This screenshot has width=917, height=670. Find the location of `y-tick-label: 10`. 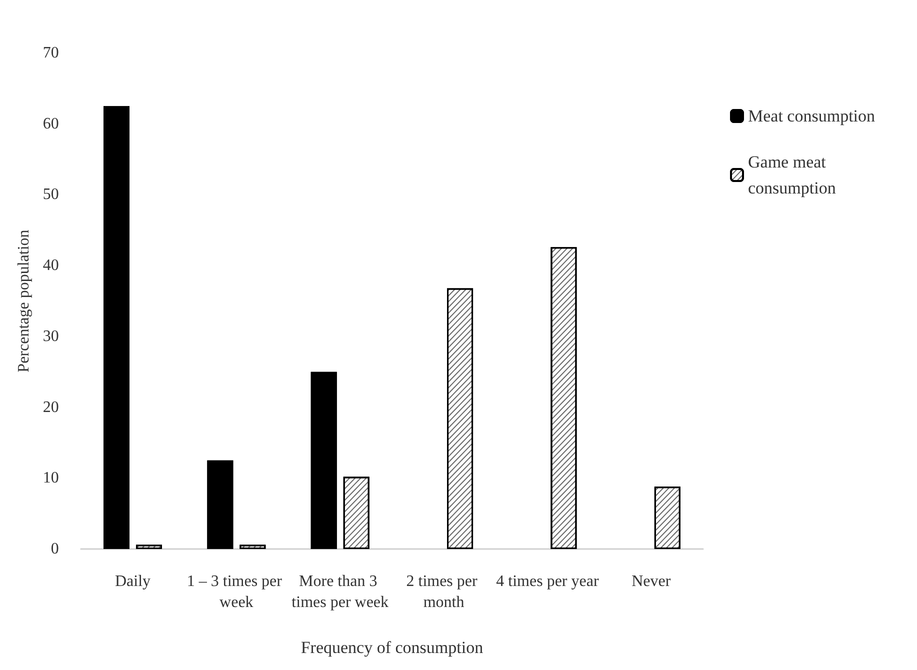

y-tick-label: 10 is located at coordinates (50, 478).